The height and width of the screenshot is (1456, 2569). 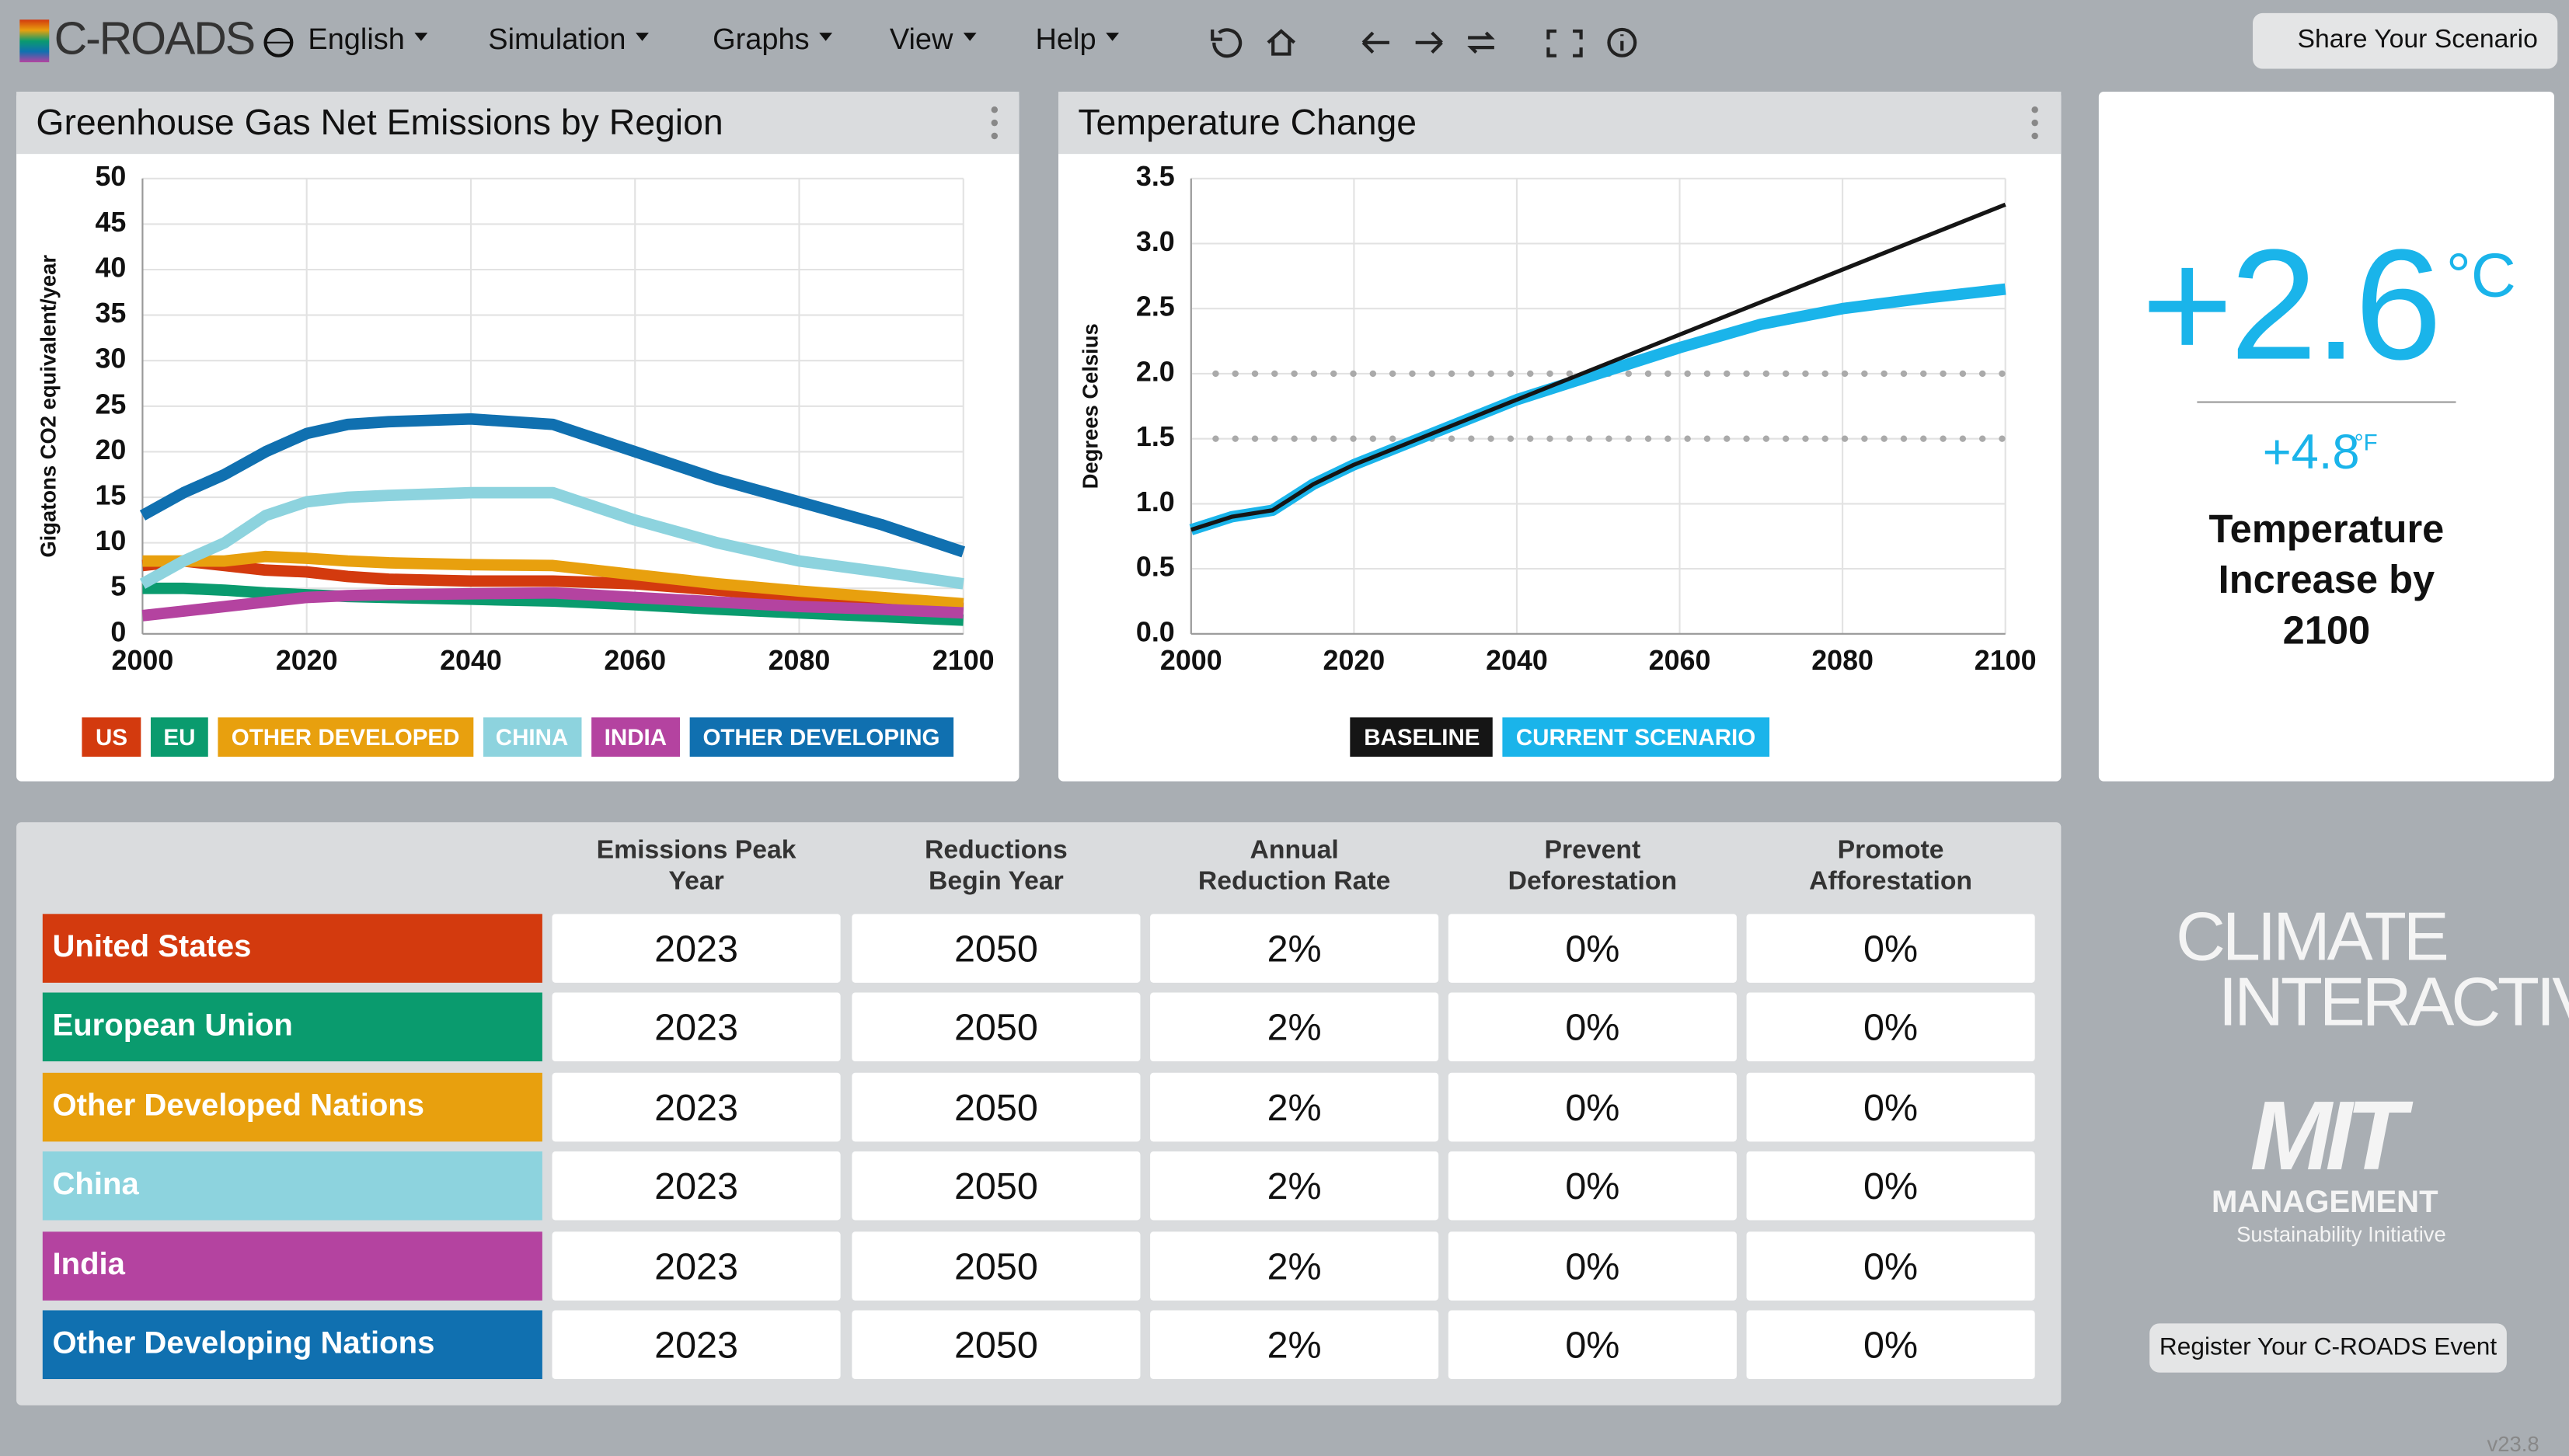 I want to click on legend-entry: CHINA, so click(x=532, y=737).